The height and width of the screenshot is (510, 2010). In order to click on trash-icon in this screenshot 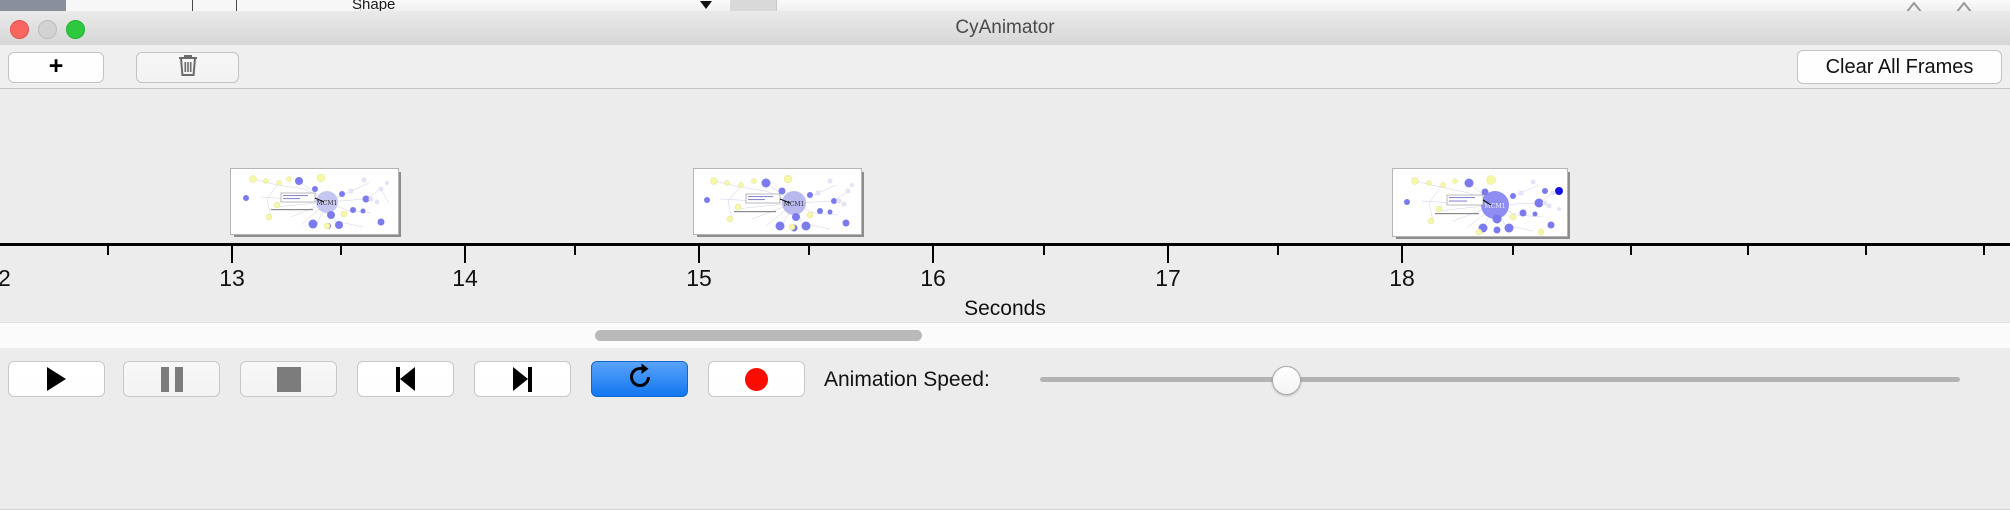, I will do `click(188, 68)`.